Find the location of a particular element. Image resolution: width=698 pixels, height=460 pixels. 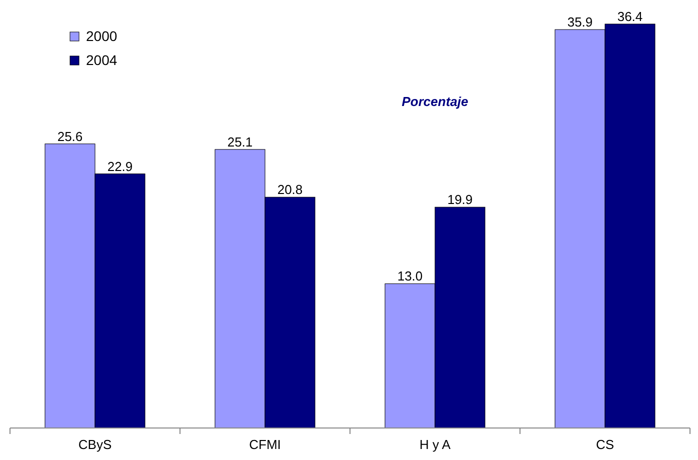

data-label: 20.8 is located at coordinates (290, 190).